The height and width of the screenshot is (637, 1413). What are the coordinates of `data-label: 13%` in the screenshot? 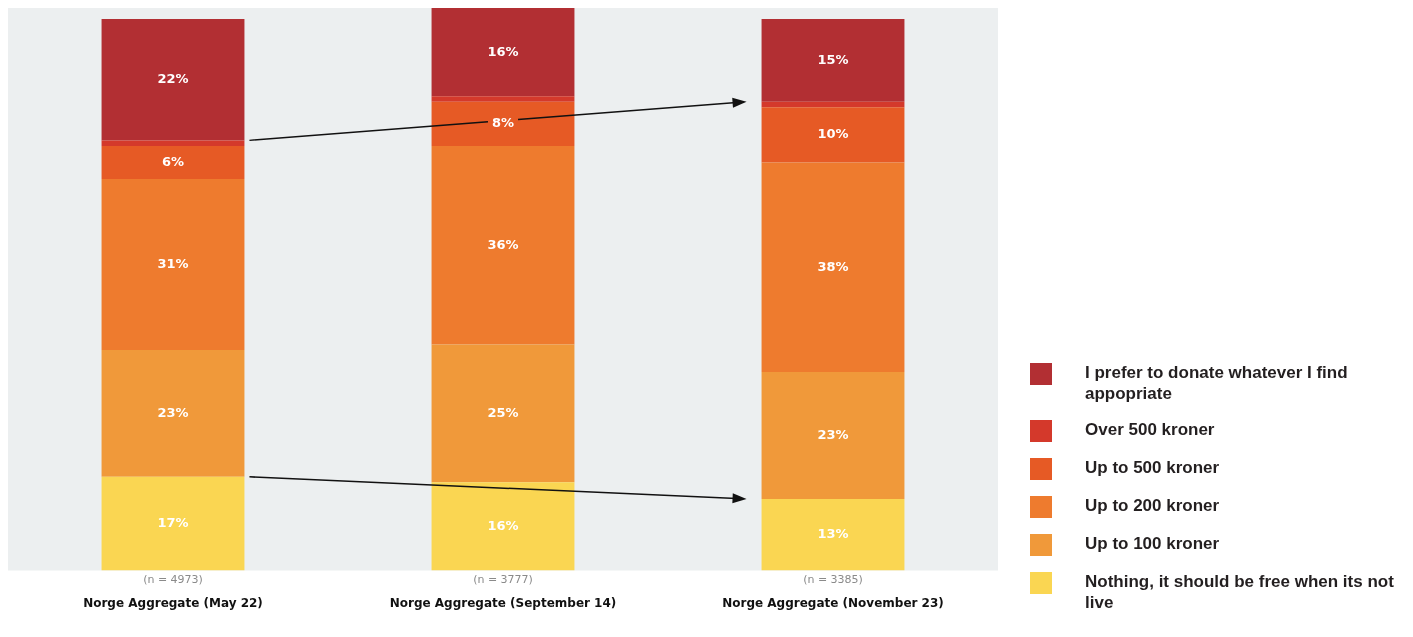 It's located at (833, 534).